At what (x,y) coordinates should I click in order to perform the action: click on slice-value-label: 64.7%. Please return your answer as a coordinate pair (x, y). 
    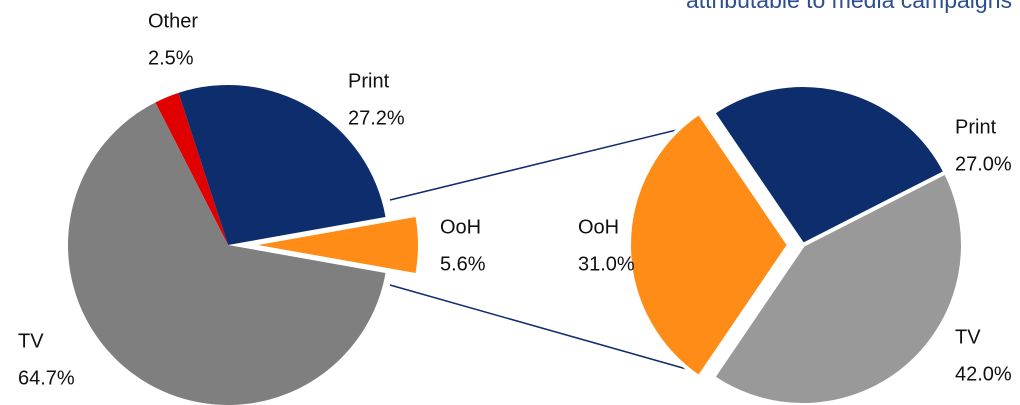
    Looking at the image, I should click on (46, 378).